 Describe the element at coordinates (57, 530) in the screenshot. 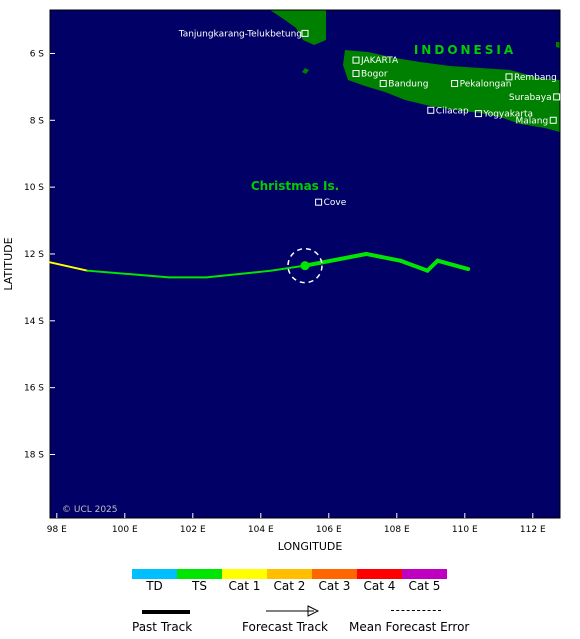

I see `x-tick-label: 98 E` at that location.